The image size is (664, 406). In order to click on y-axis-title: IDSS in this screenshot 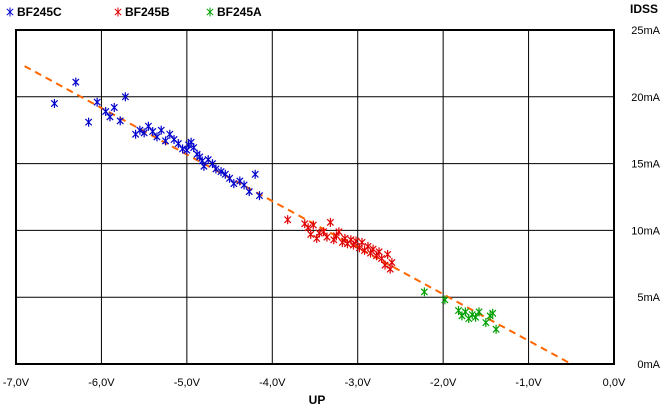, I will do `click(644, 9)`.